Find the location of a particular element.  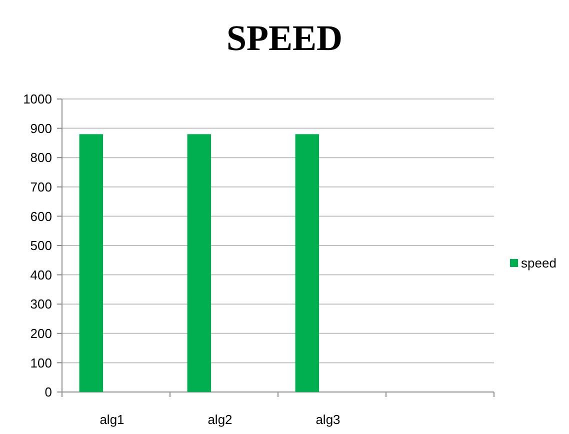

x-tick-label: alg1 is located at coordinates (112, 419).